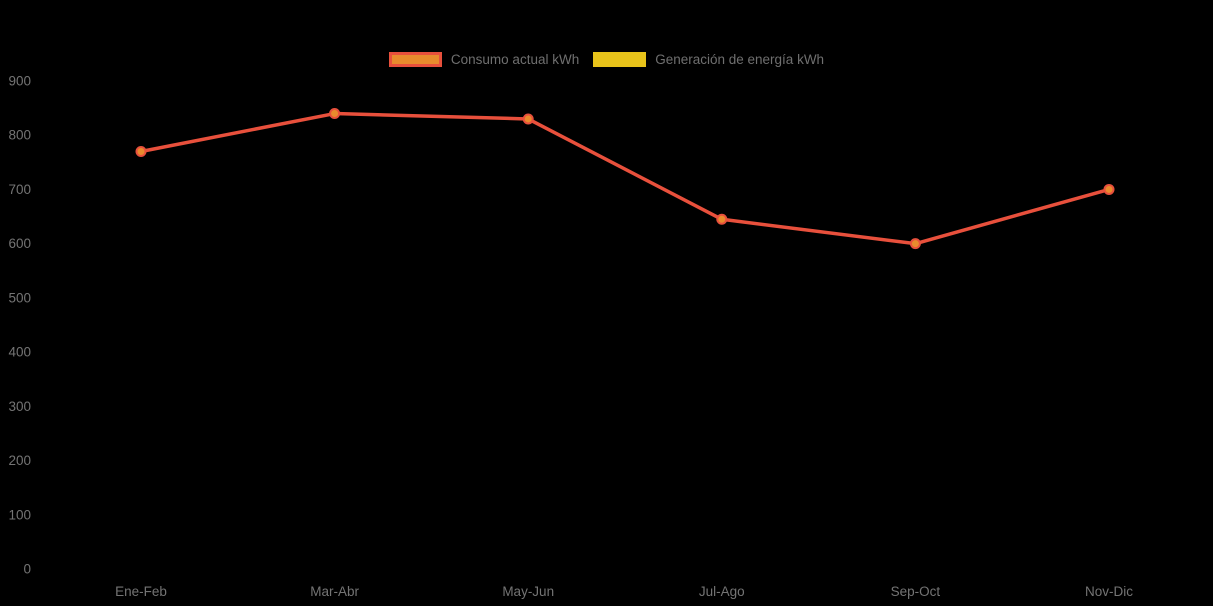  What do you see at coordinates (141, 591) in the screenshot?
I see `x-axis-tick-label: Ene-Feb` at bounding box center [141, 591].